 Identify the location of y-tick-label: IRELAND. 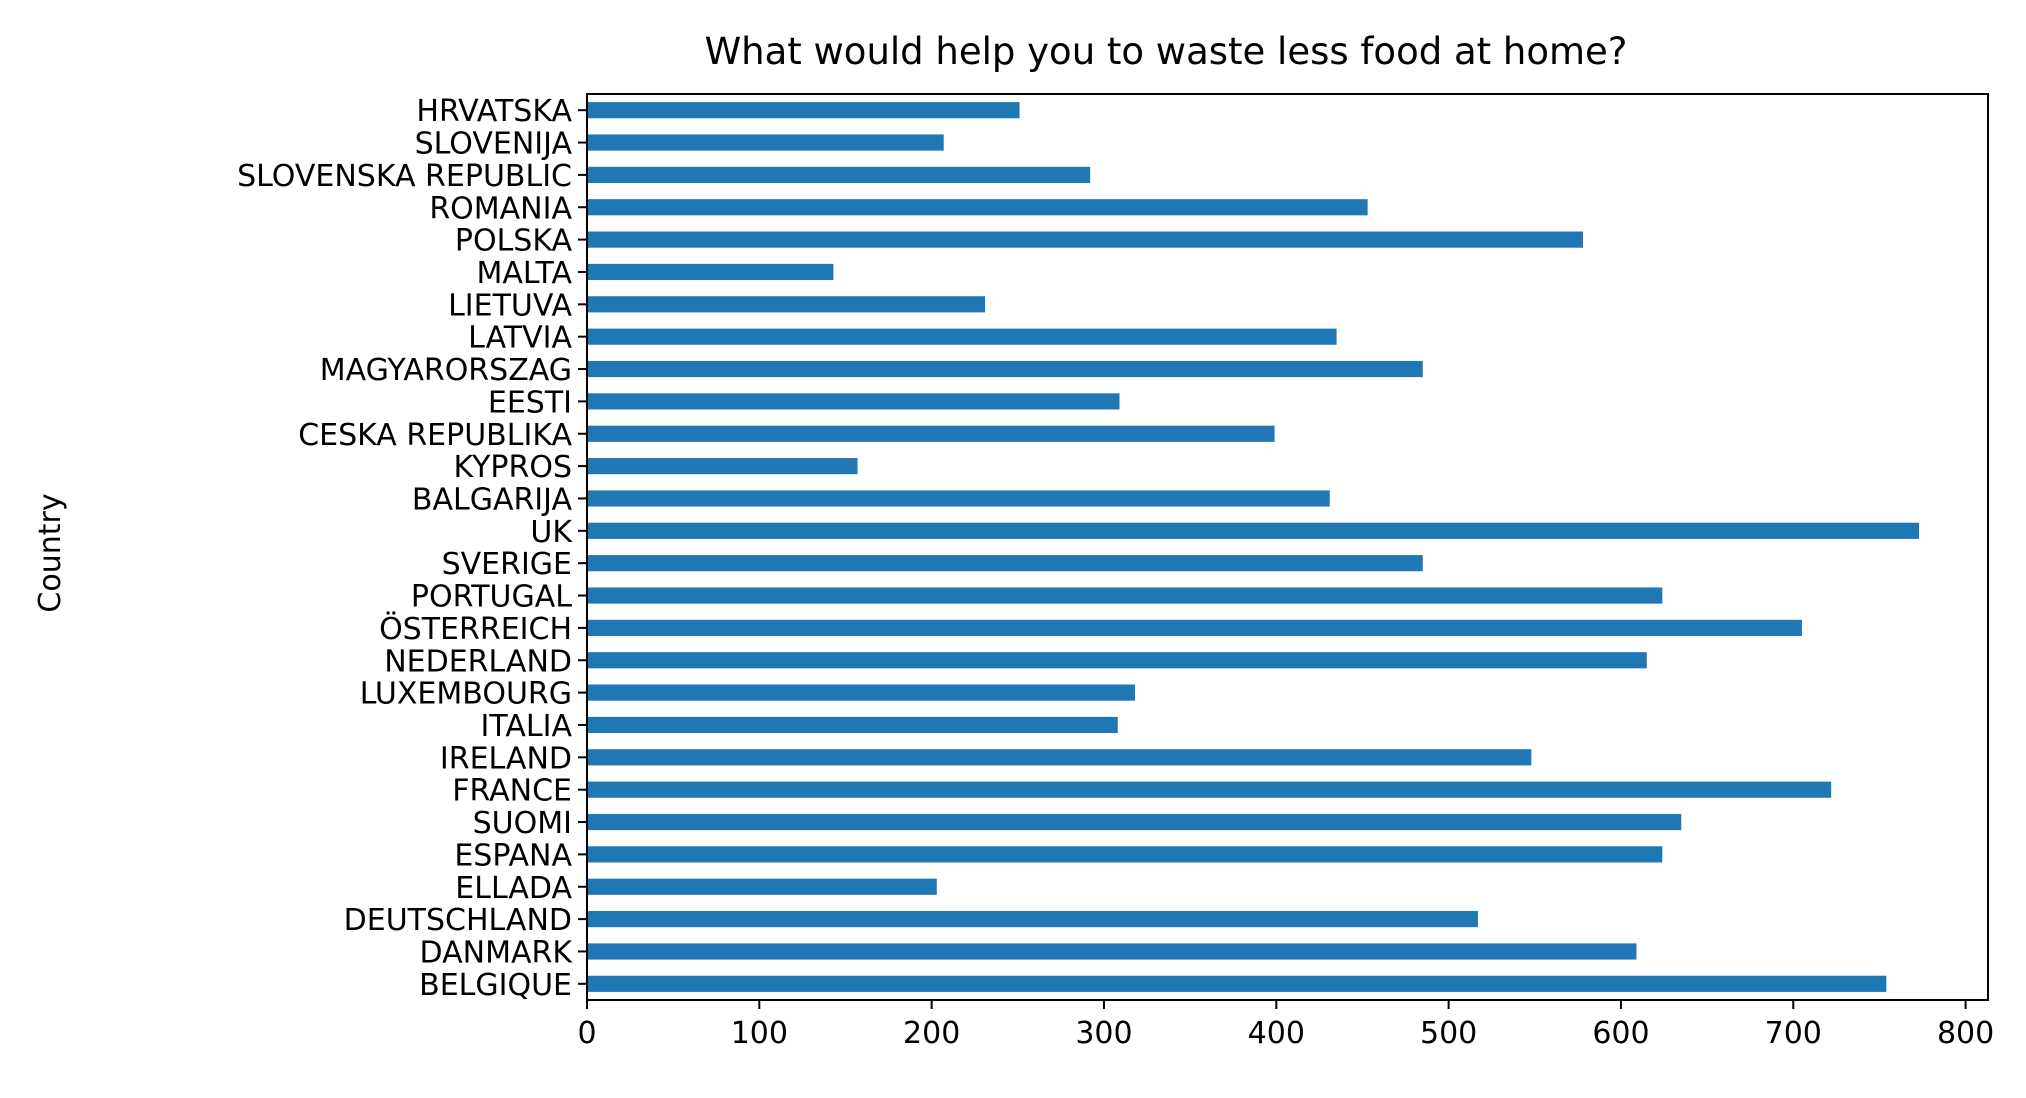
(506, 758).